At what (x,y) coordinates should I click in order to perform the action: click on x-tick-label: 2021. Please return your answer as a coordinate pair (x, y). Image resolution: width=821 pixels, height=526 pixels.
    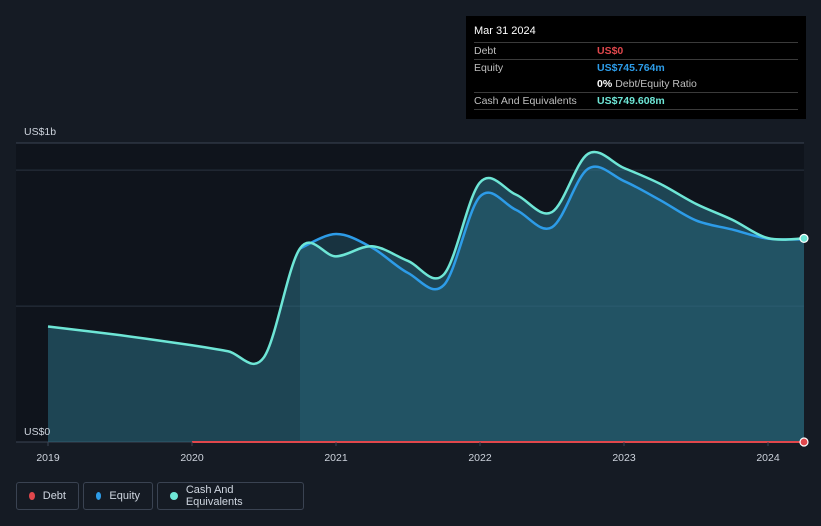
    Looking at the image, I should click on (336, 458).